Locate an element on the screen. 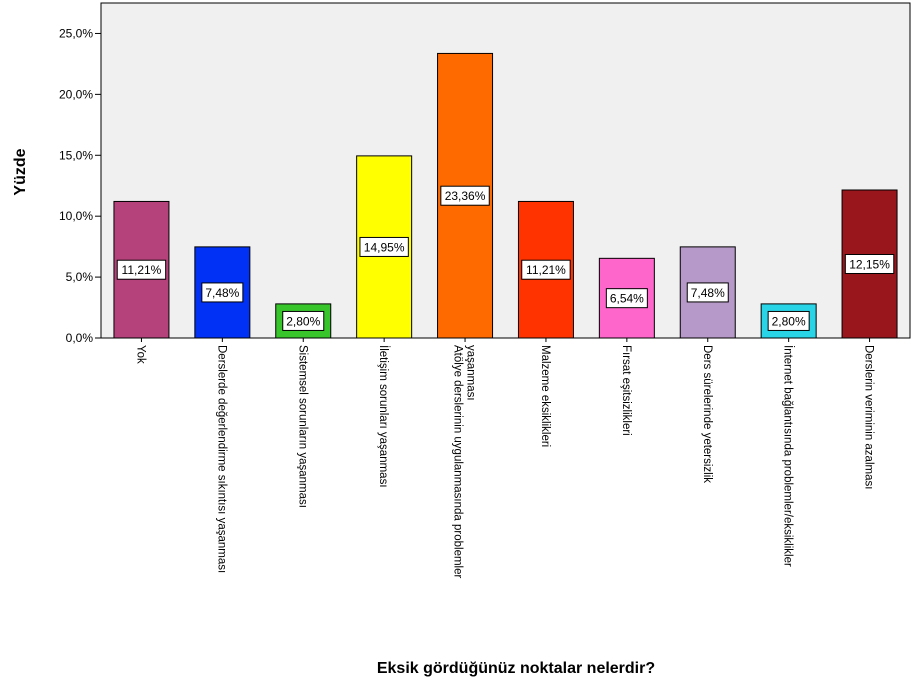  data-label: 12,15% is located at coordinates (869, 264).